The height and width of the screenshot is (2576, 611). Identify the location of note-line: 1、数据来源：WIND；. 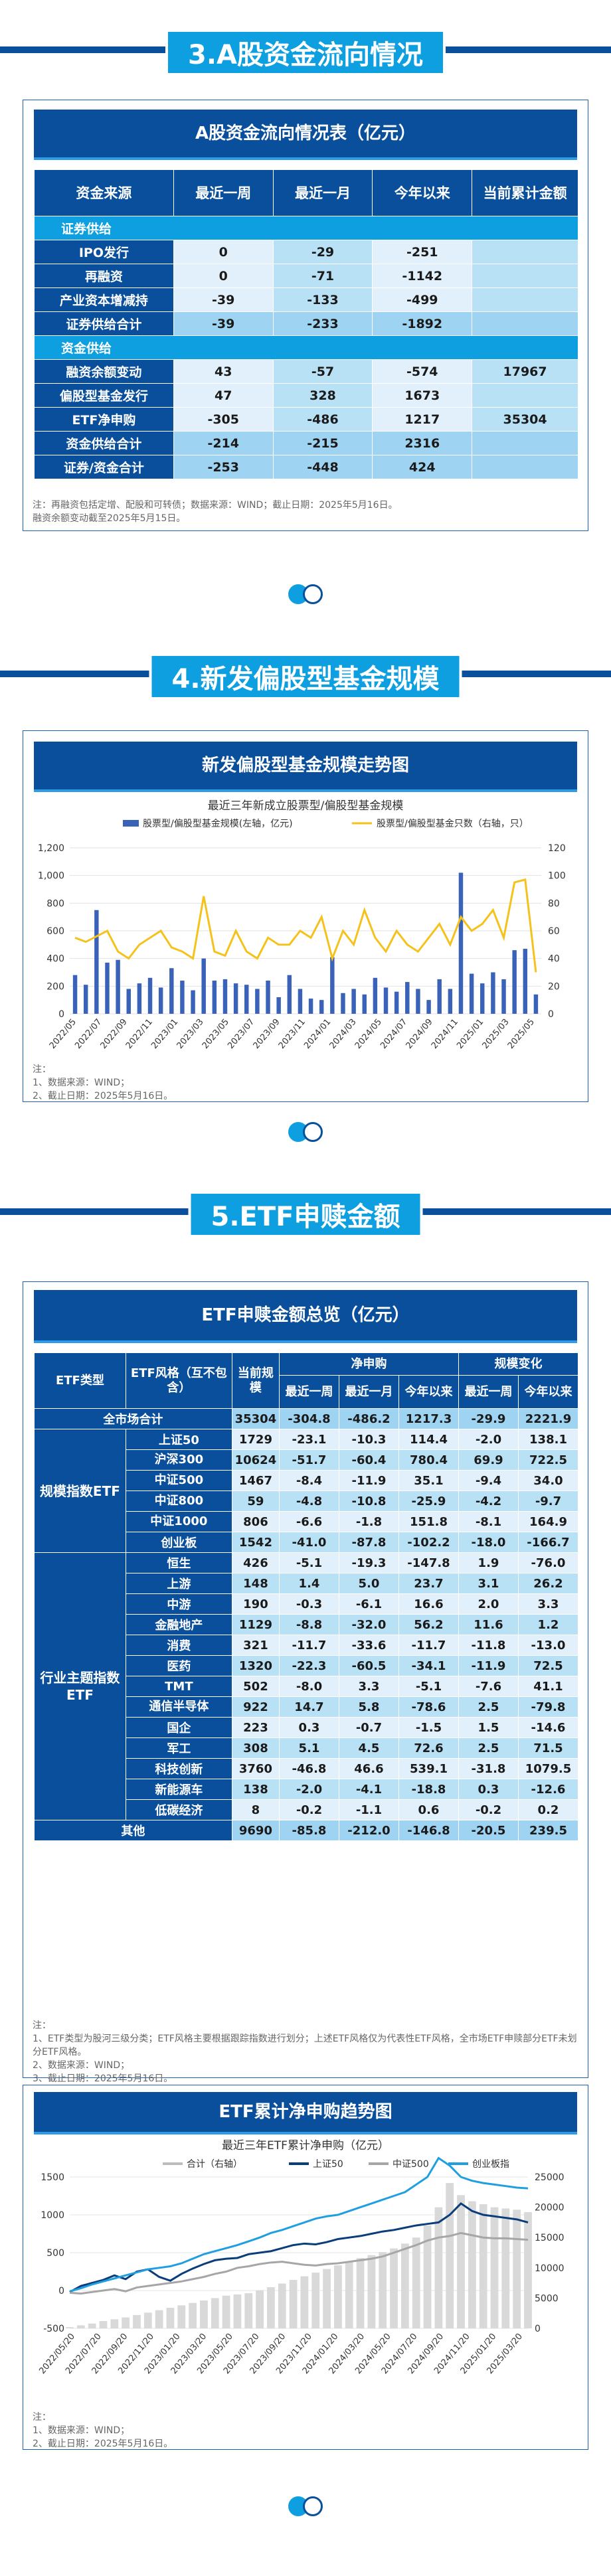
(81, 1083).